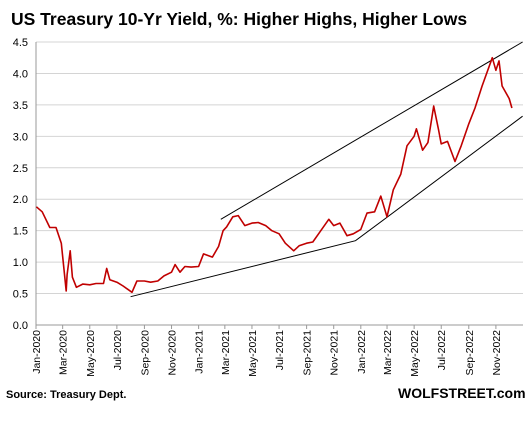 The image size is (528, 423). Describe the element at coordinates (20, 200) in the screenshot. I see `y-tick-label: 2.0` at that location.